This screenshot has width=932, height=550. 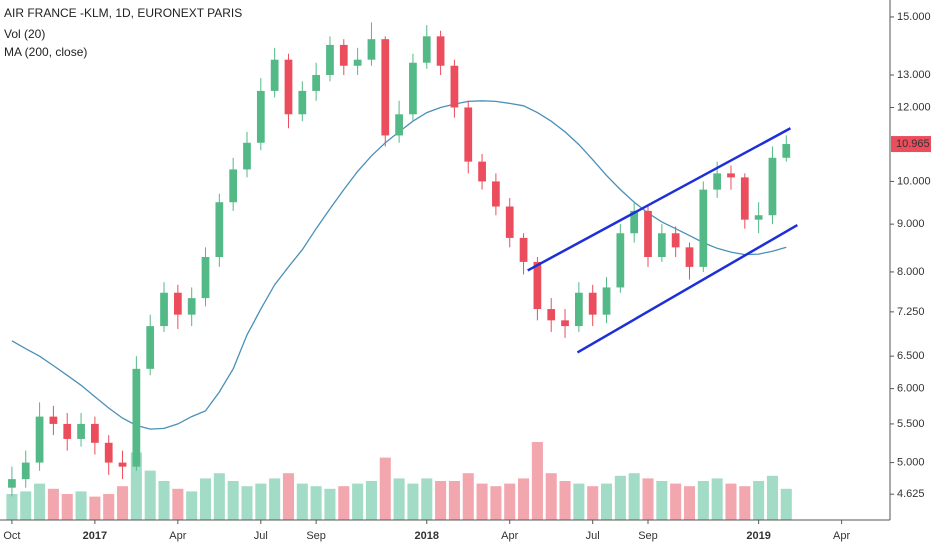 What do you see at coordinates (316, 536) in the screenshot?
I see `x-tick-label: Sep` at bounding box center [316, 536].